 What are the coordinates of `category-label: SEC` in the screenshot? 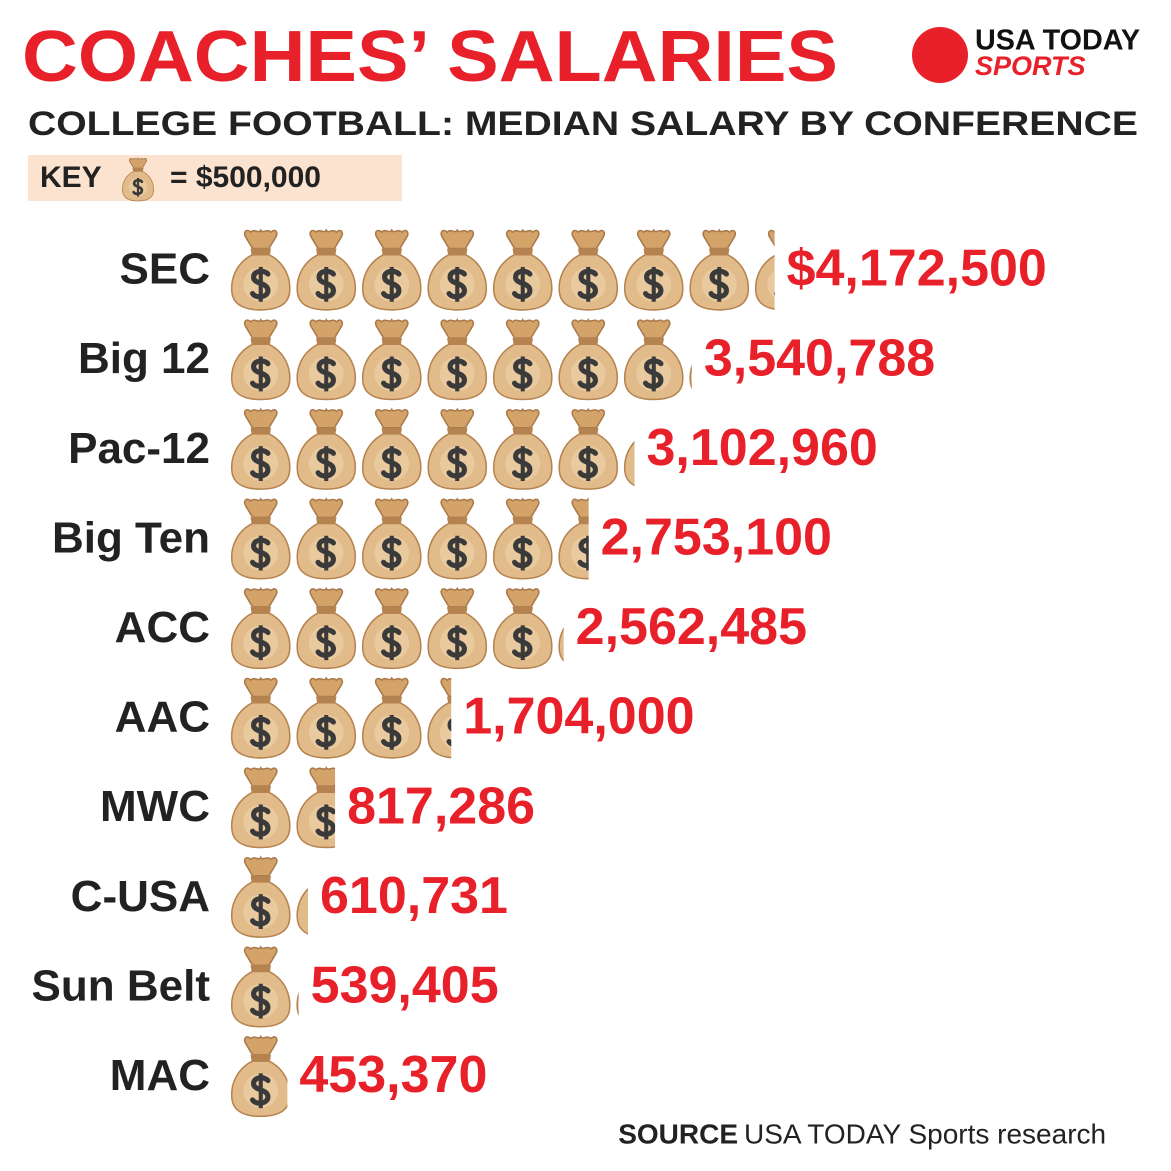 It's located at (165, 269).